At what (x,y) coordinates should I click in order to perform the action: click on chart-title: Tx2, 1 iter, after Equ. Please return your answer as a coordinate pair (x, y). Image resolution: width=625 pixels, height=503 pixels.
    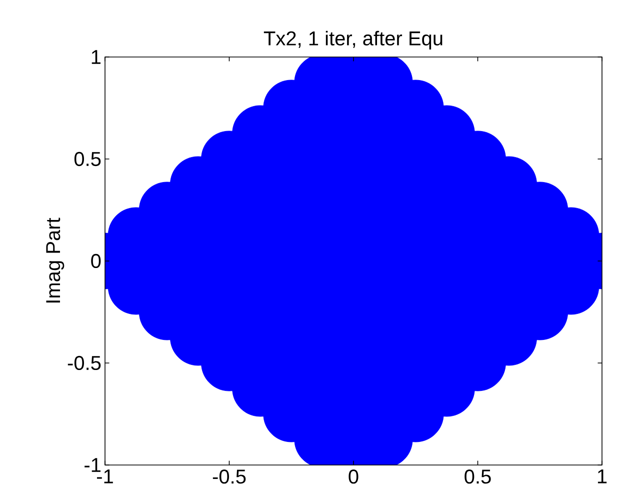
    Looking at the image, I should click on (353, 40).